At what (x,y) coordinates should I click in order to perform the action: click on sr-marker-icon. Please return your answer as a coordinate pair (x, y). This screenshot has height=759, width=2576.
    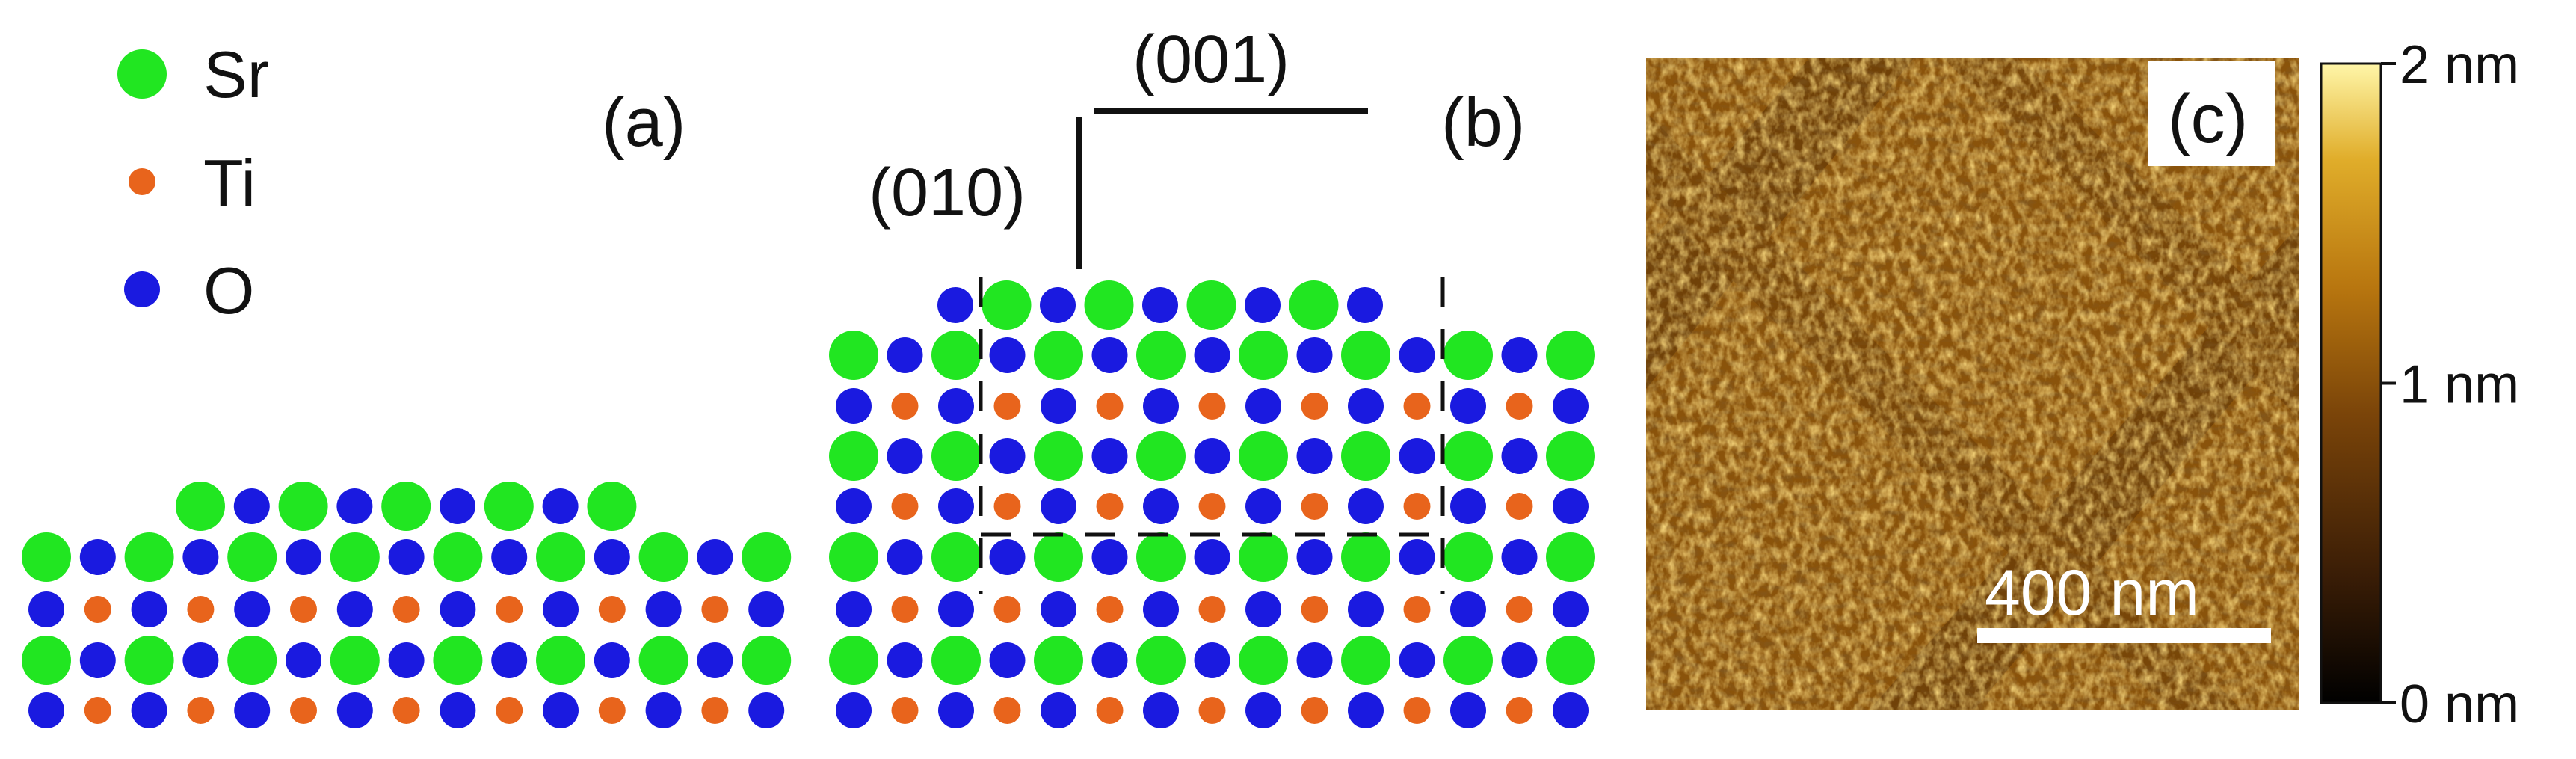
    Looking at the image, I should click on (142, 74).